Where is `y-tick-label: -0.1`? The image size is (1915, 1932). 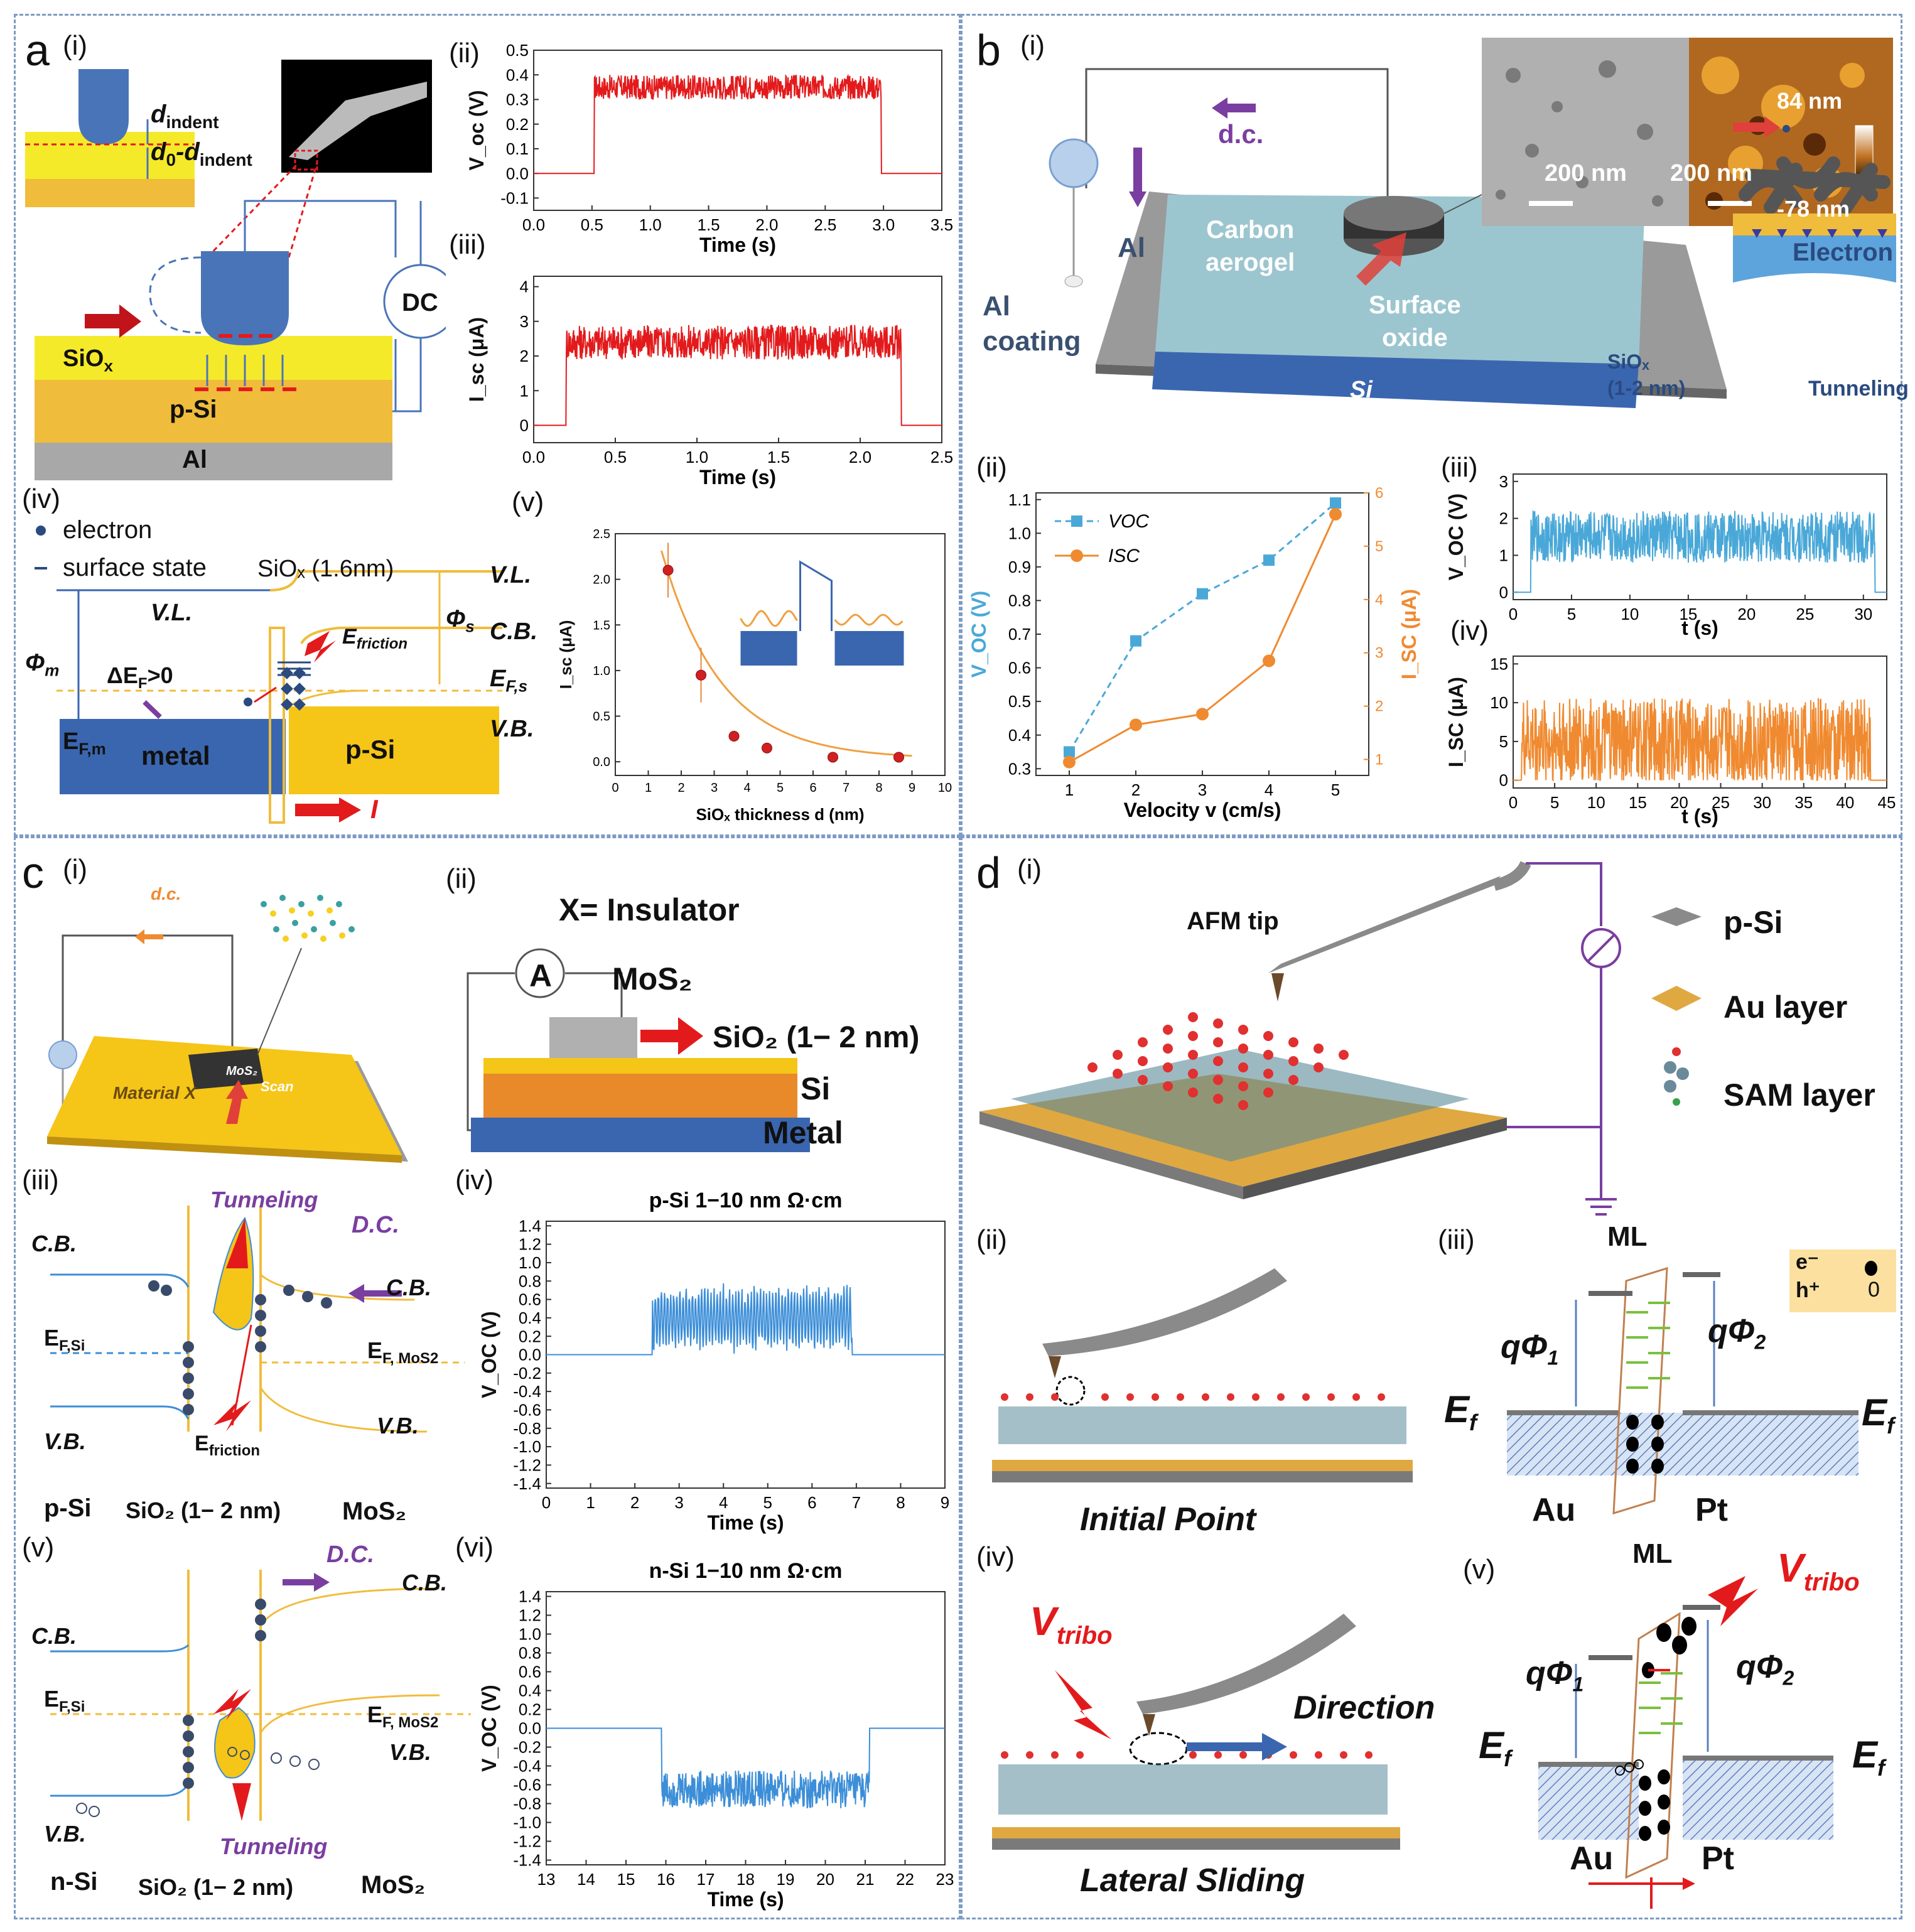 y-tick-label: -0.1 is located at coordinates (514, 197).